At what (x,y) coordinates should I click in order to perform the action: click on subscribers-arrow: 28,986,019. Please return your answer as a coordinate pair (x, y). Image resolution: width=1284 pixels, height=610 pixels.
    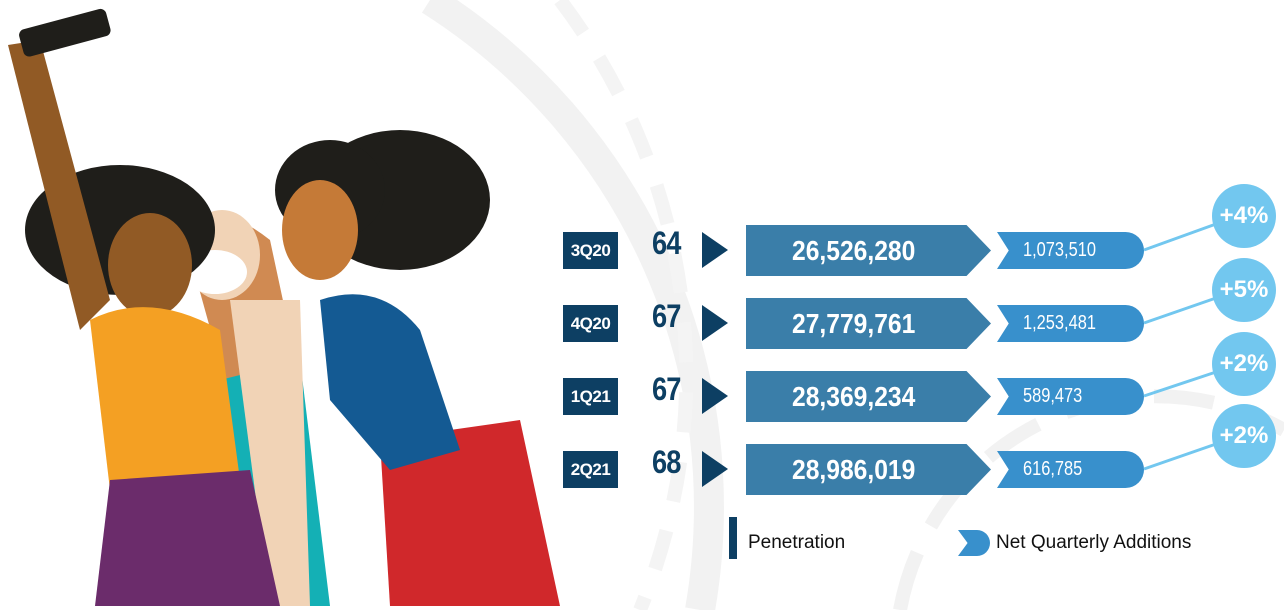
    Looking at the image, I should click on (868, 469).